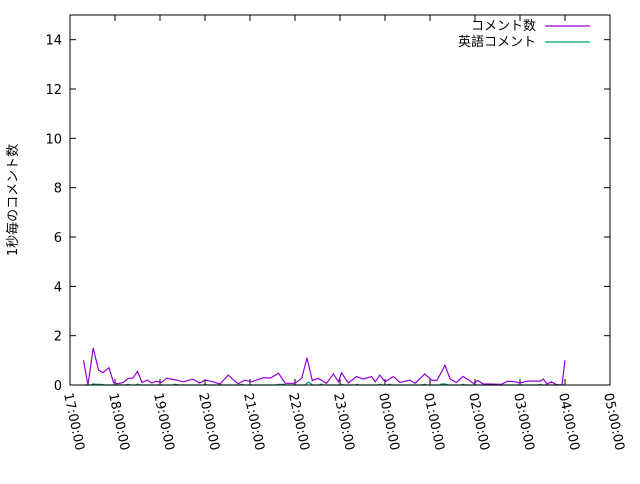 The image size is (640, 484). What do you see at coordinates (53, 139) in the screenshot?
I see `y-tick-label: 10` at bounding box center [53, 139].